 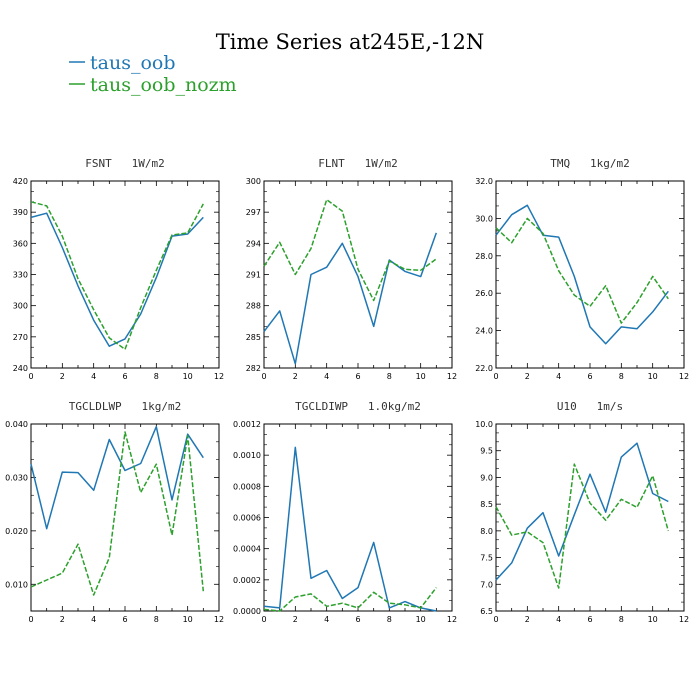 What do you see at coordinates (326, 619) in the screenshot?
I see `x-tick-label-tgcldiwp: 4` at bounding box center [326, 619].